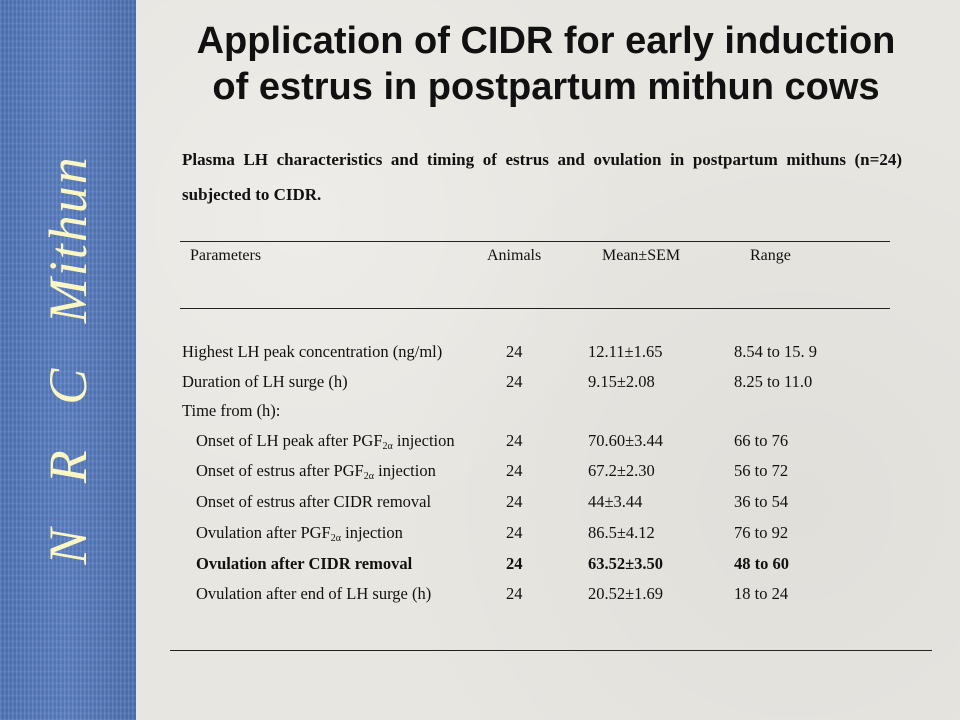  I want to click on cell-range: 8.25 to 11.0, so click(773, 381).